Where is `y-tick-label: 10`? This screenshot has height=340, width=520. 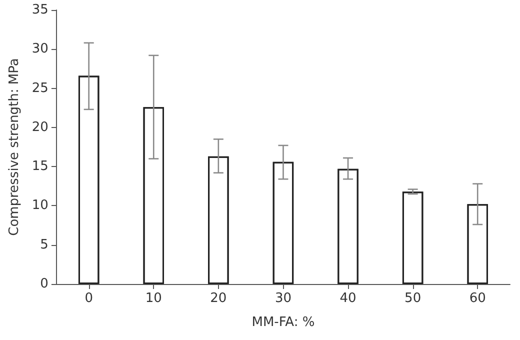
y-tick-label: 10 is located at coordinates (40, 206).